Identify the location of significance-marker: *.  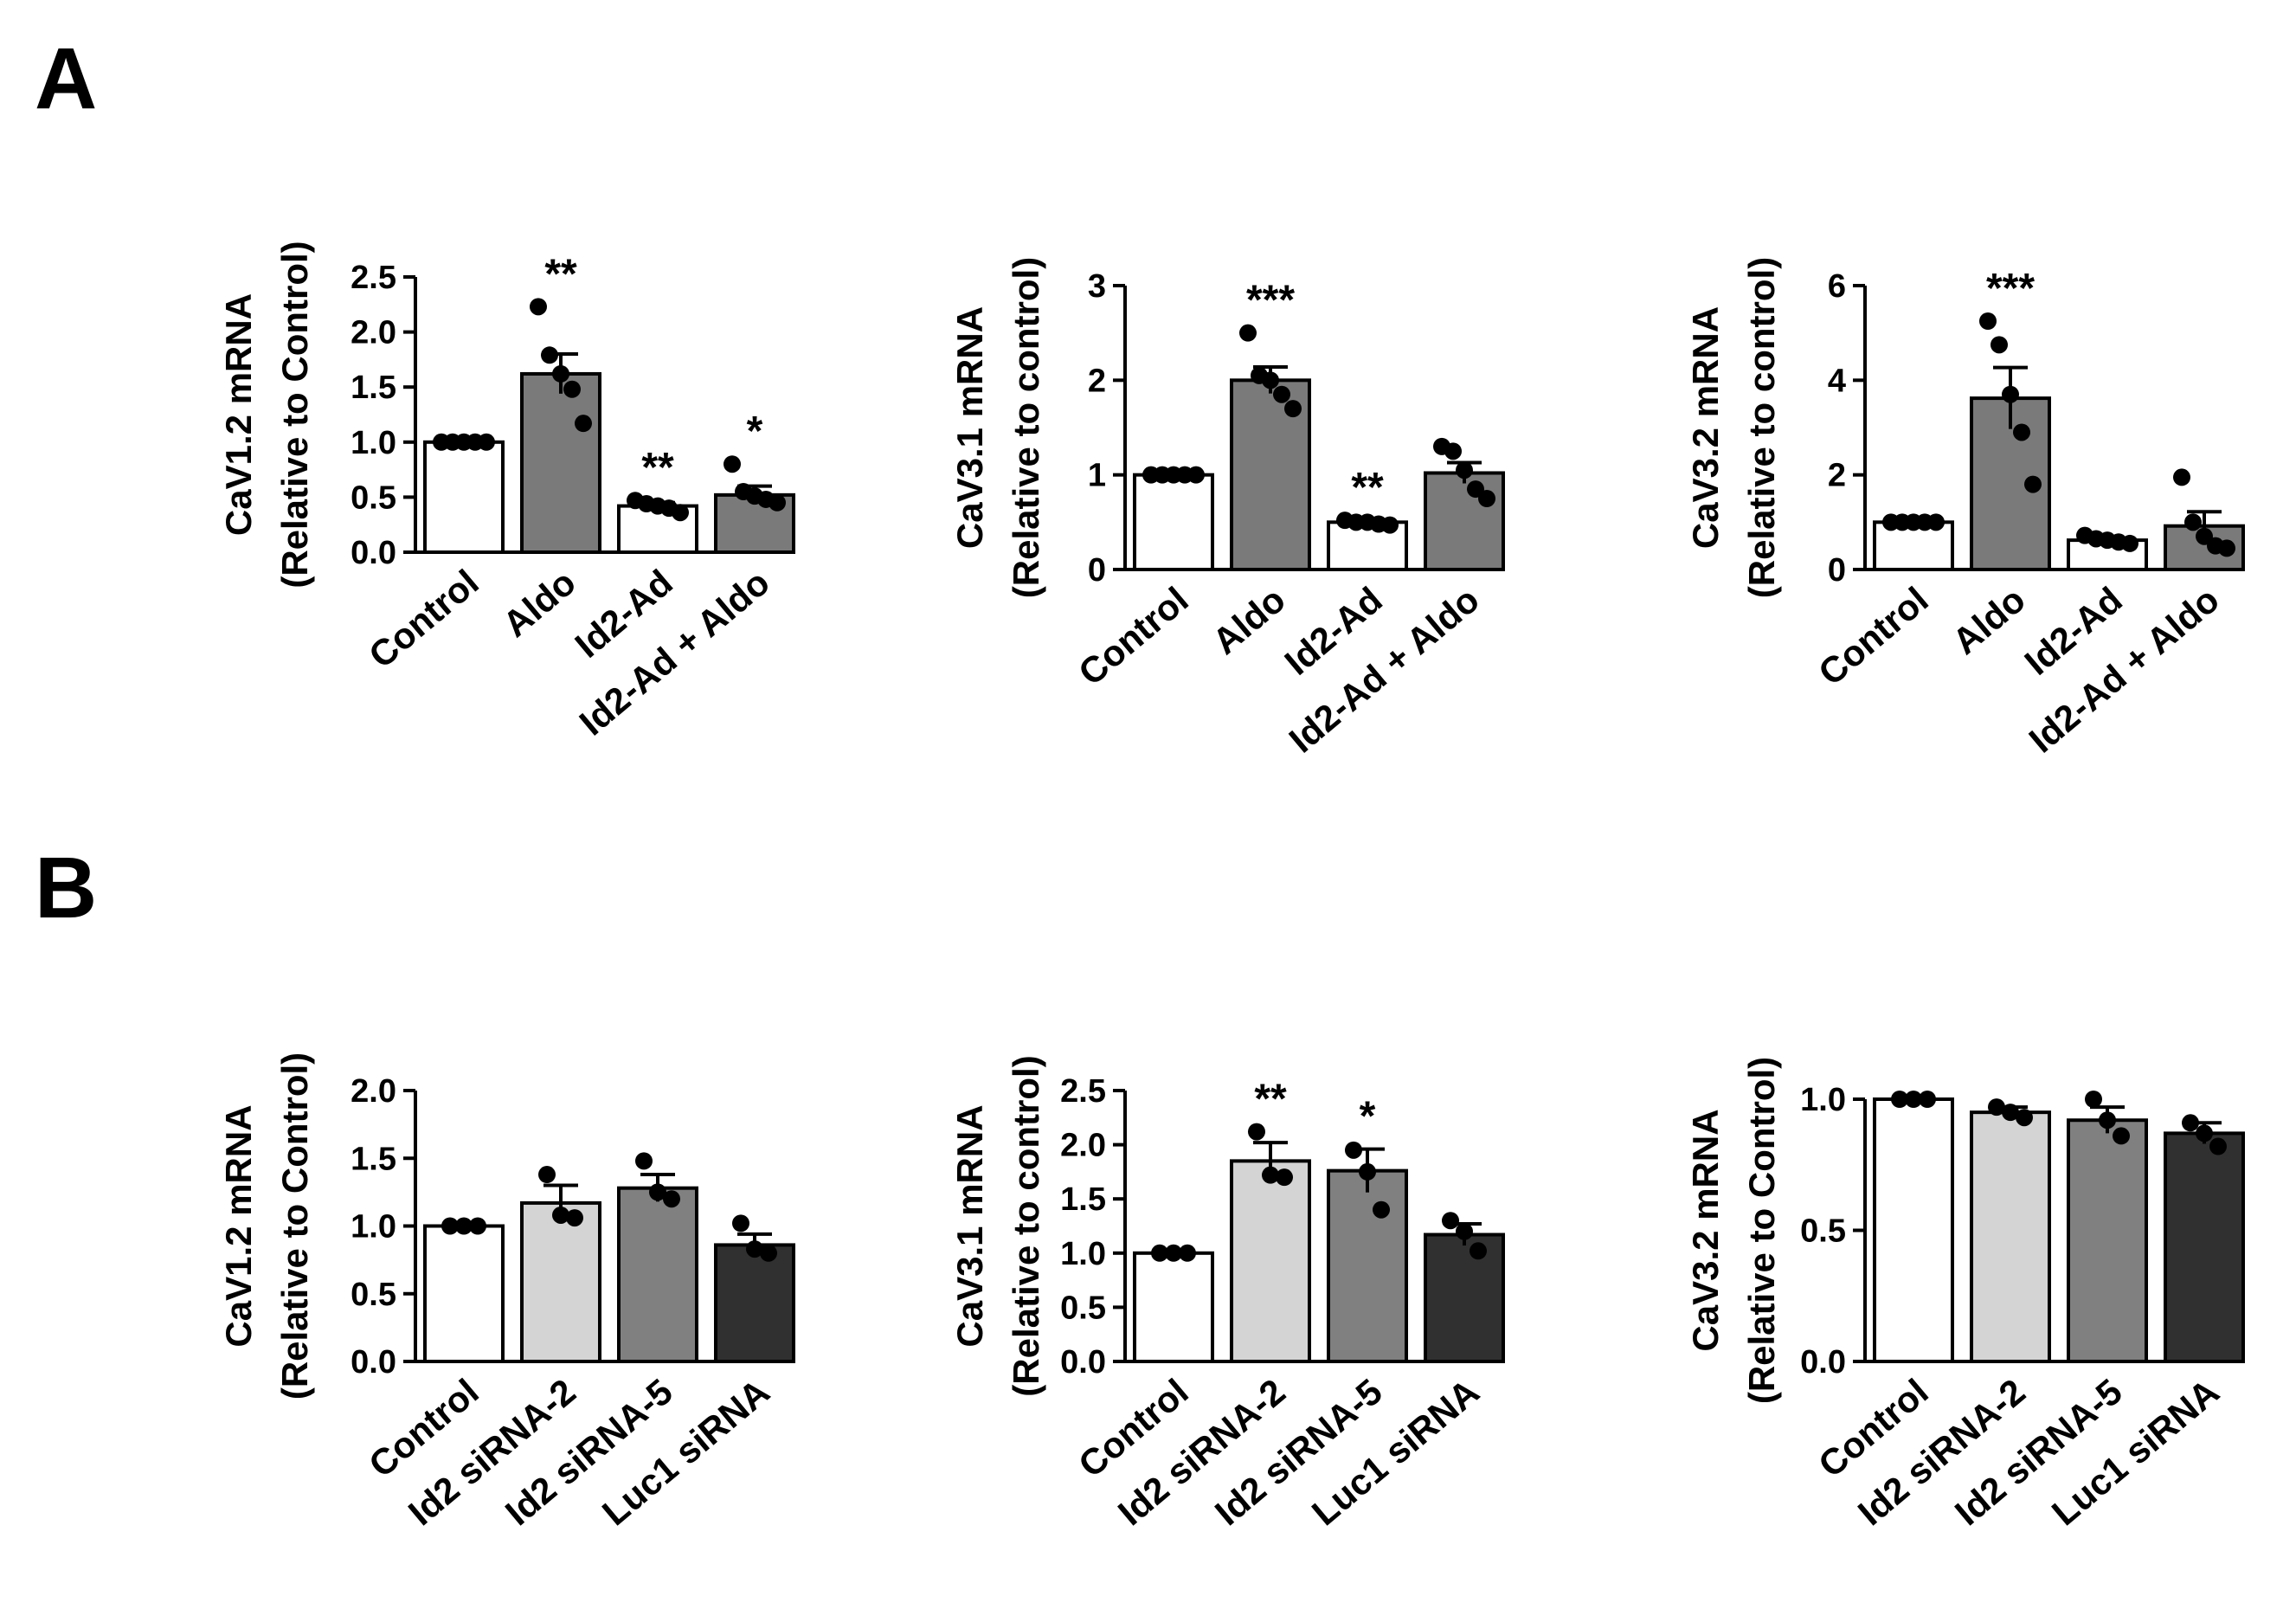
(755, 431).